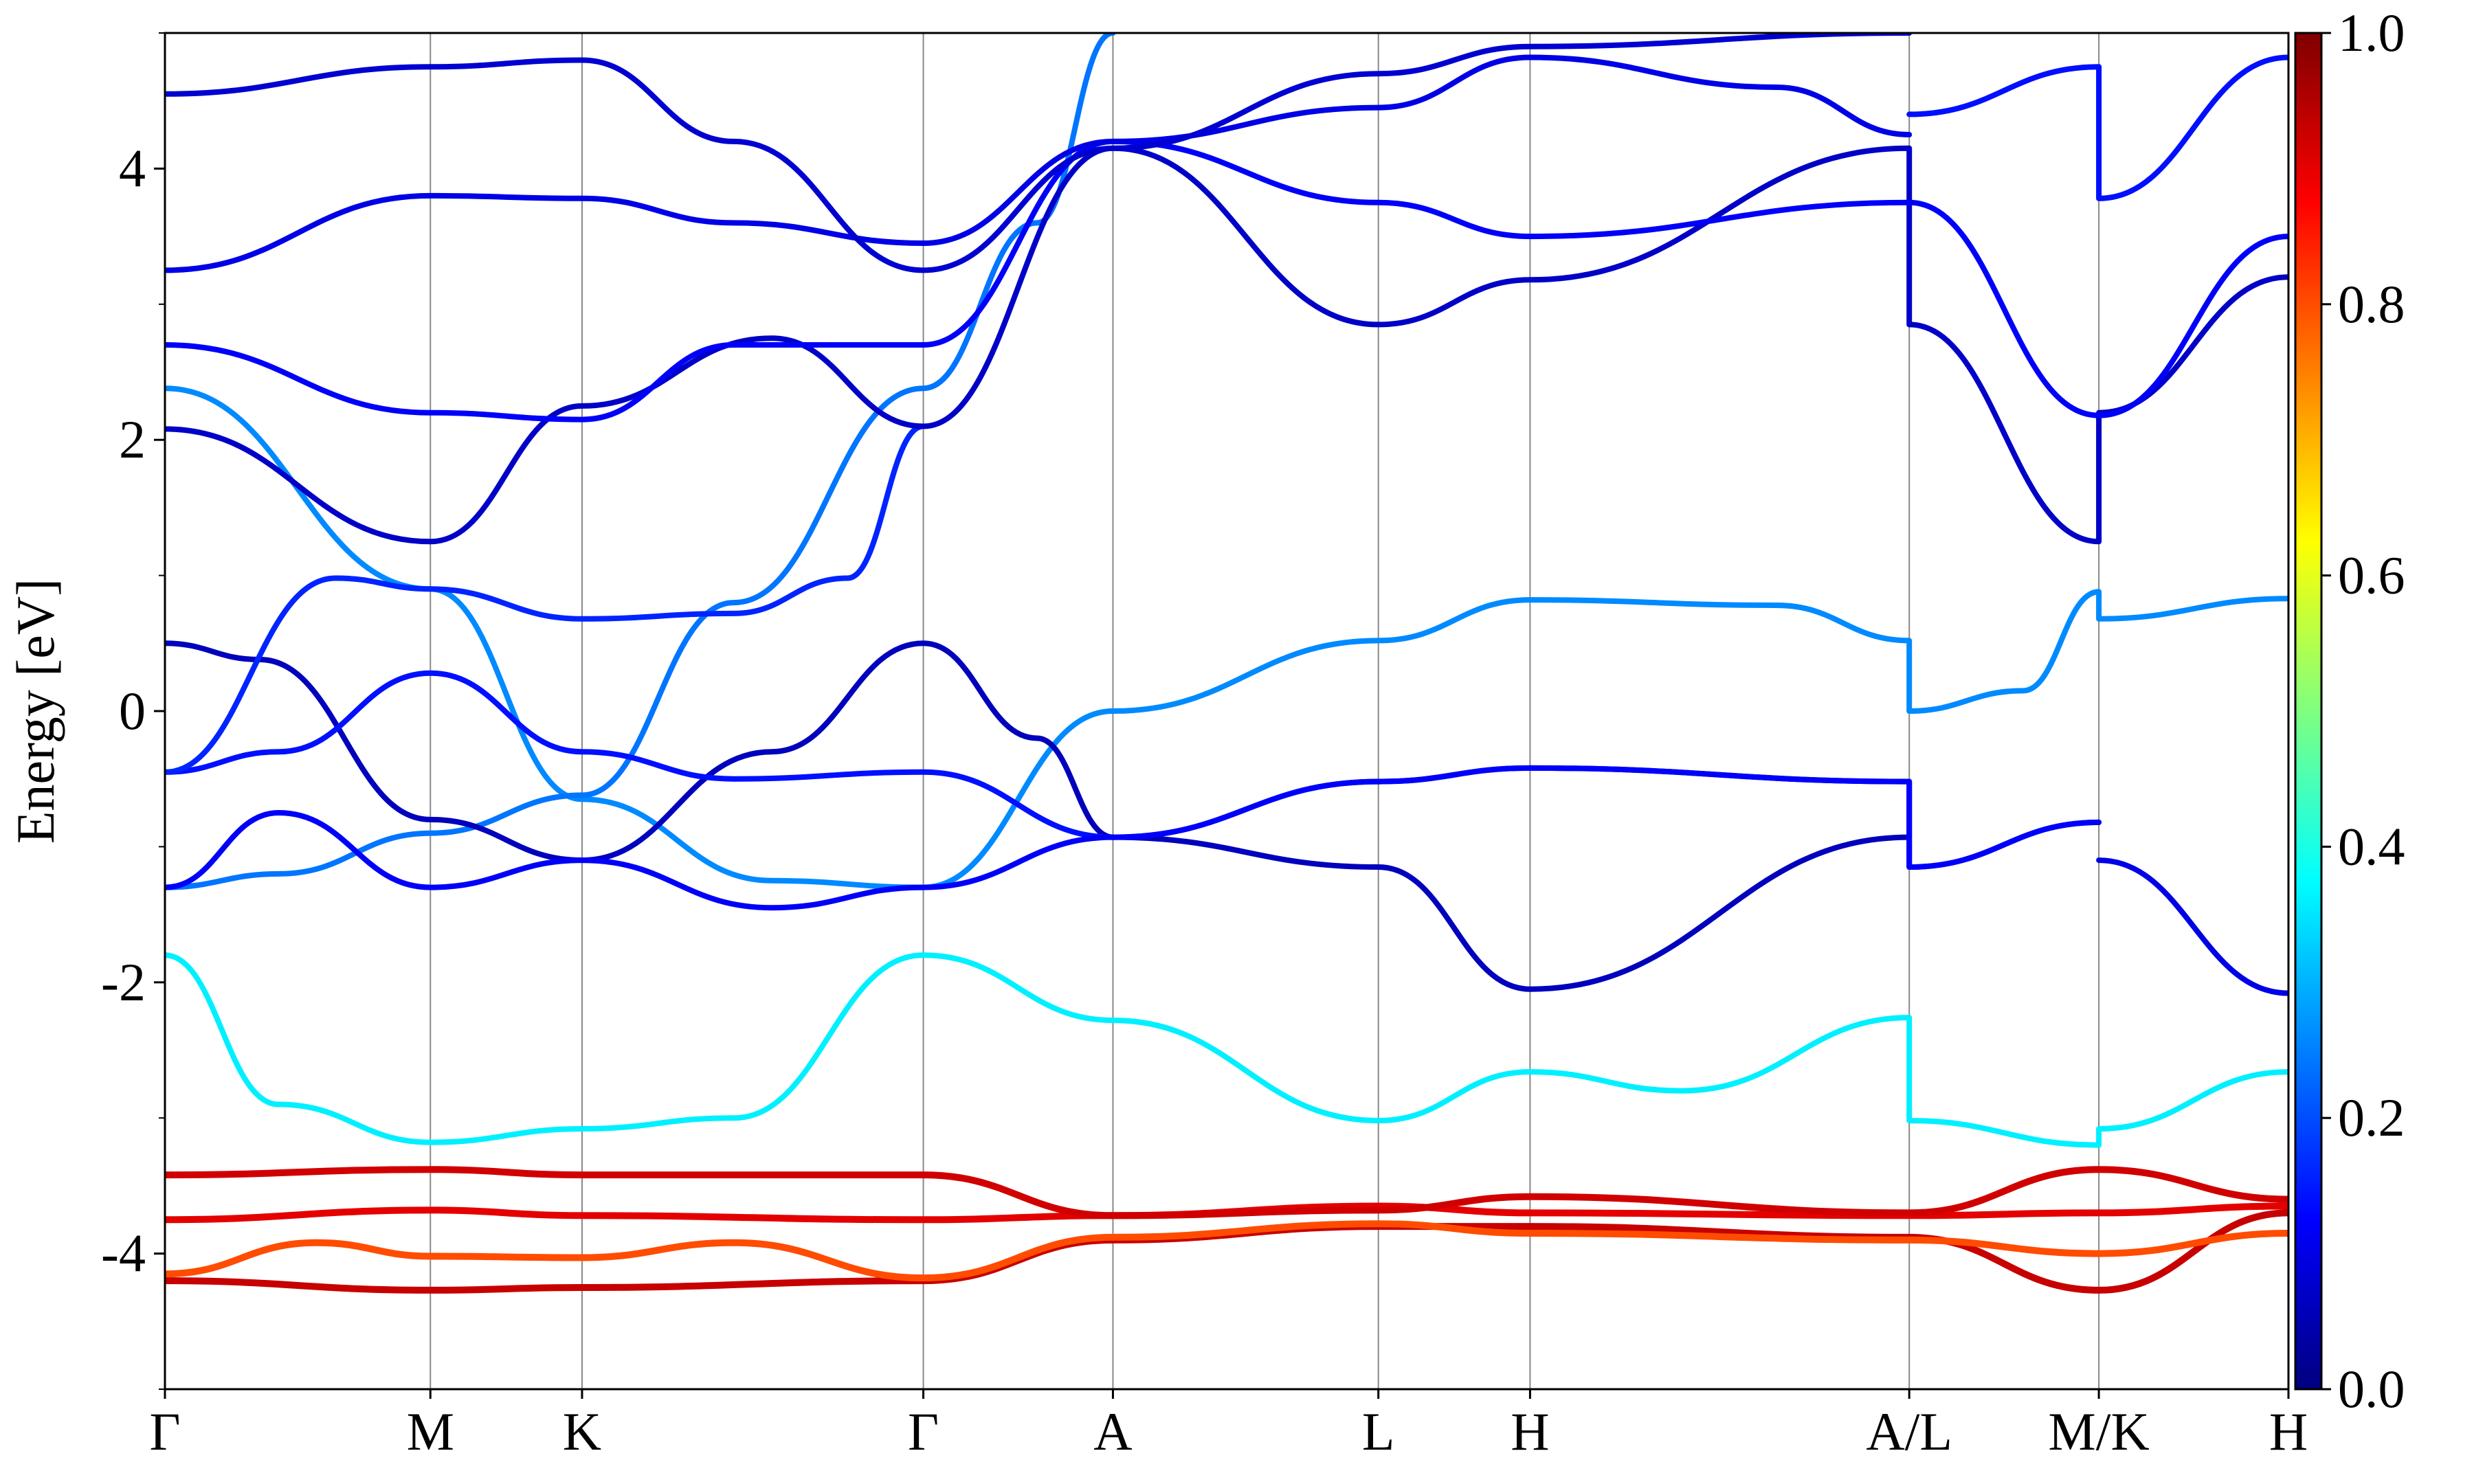 This screenshot has height=1484, width=2474. Describe the element at coordinates (1909, 1431) in the screenshot. I see `x-tick-label: A/L` at that location.